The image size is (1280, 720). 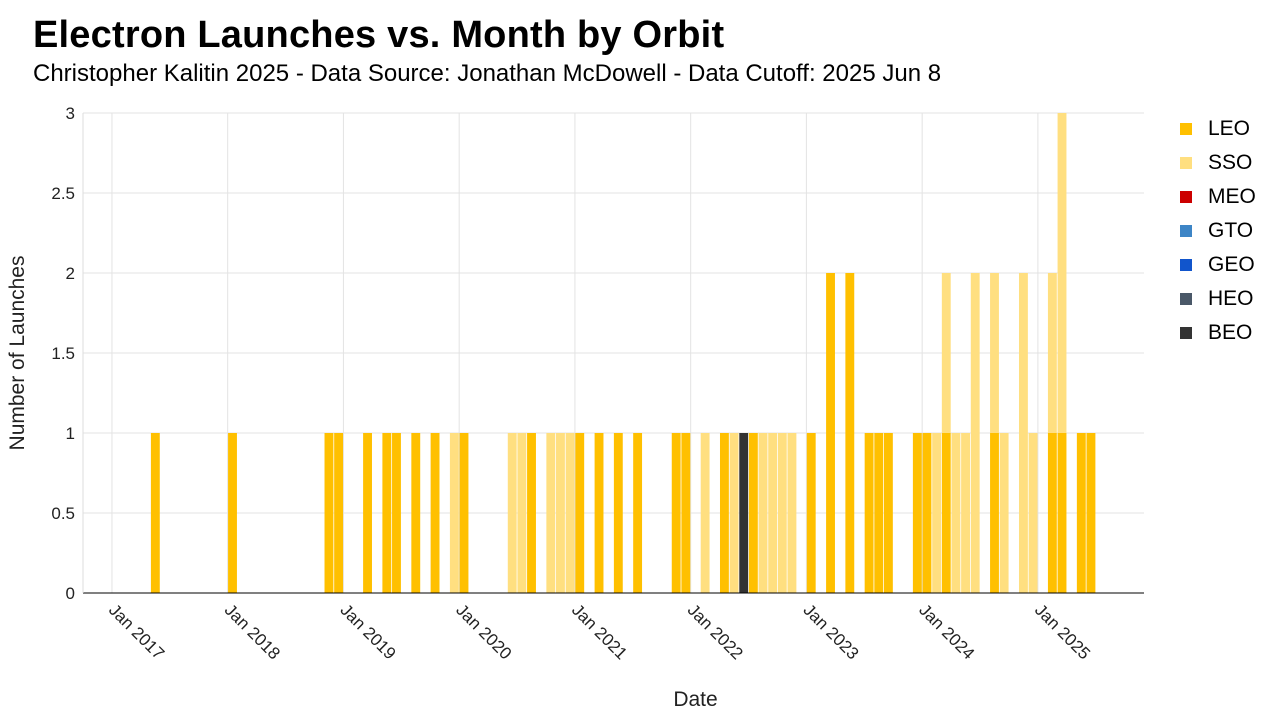 I want to click on legend-label: HEO, so click(x=1231, y=298).